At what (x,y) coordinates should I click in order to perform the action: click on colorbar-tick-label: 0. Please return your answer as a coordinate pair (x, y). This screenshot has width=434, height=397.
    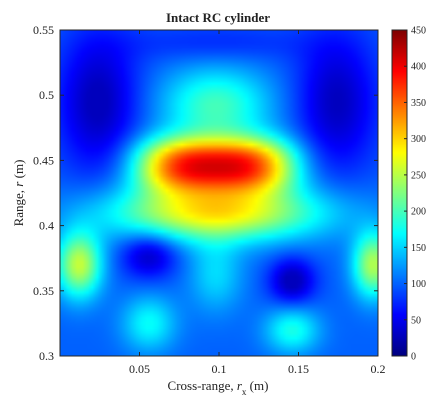
    Looking at the image, I should click on (413, 357).